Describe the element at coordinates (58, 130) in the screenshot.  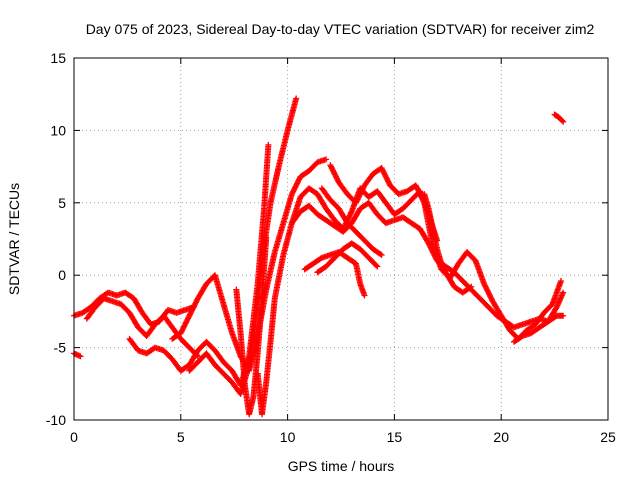
I see `y-tick-label: 10` at that location.